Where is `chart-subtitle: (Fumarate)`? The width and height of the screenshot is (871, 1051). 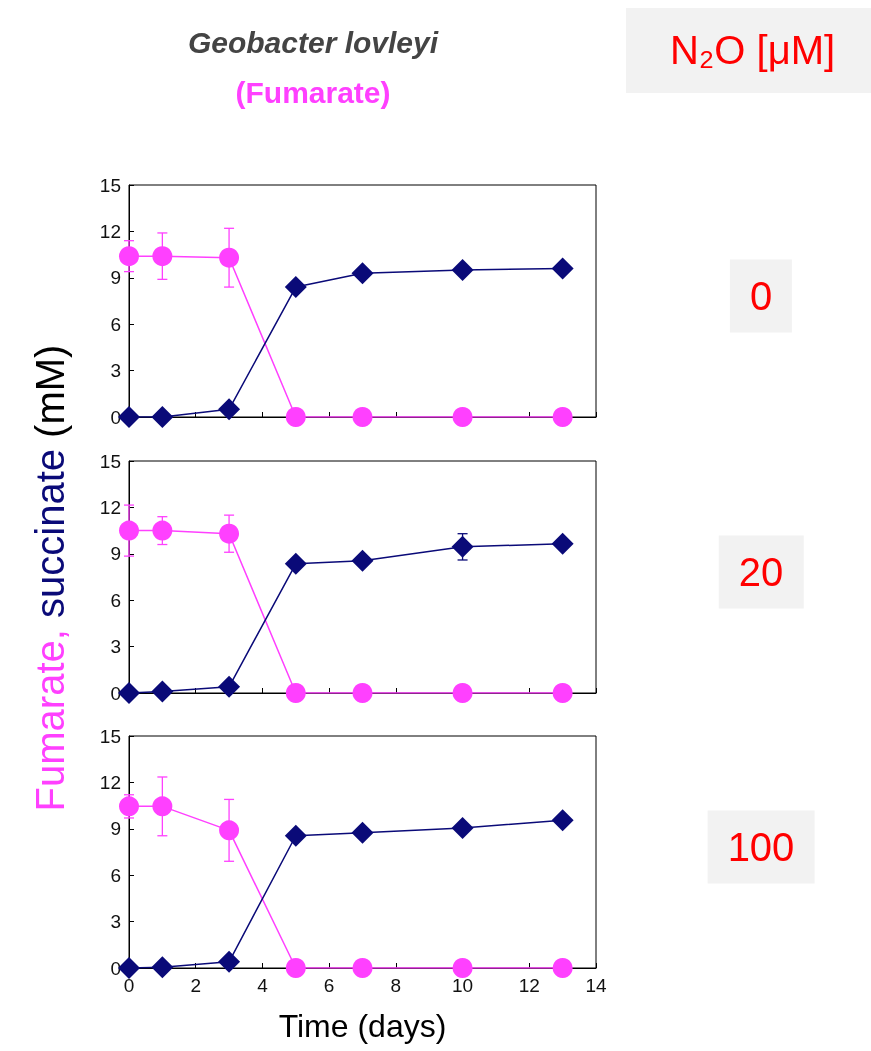
chart-subtitle: (Fumarate) is located at coordinates (313, 93).